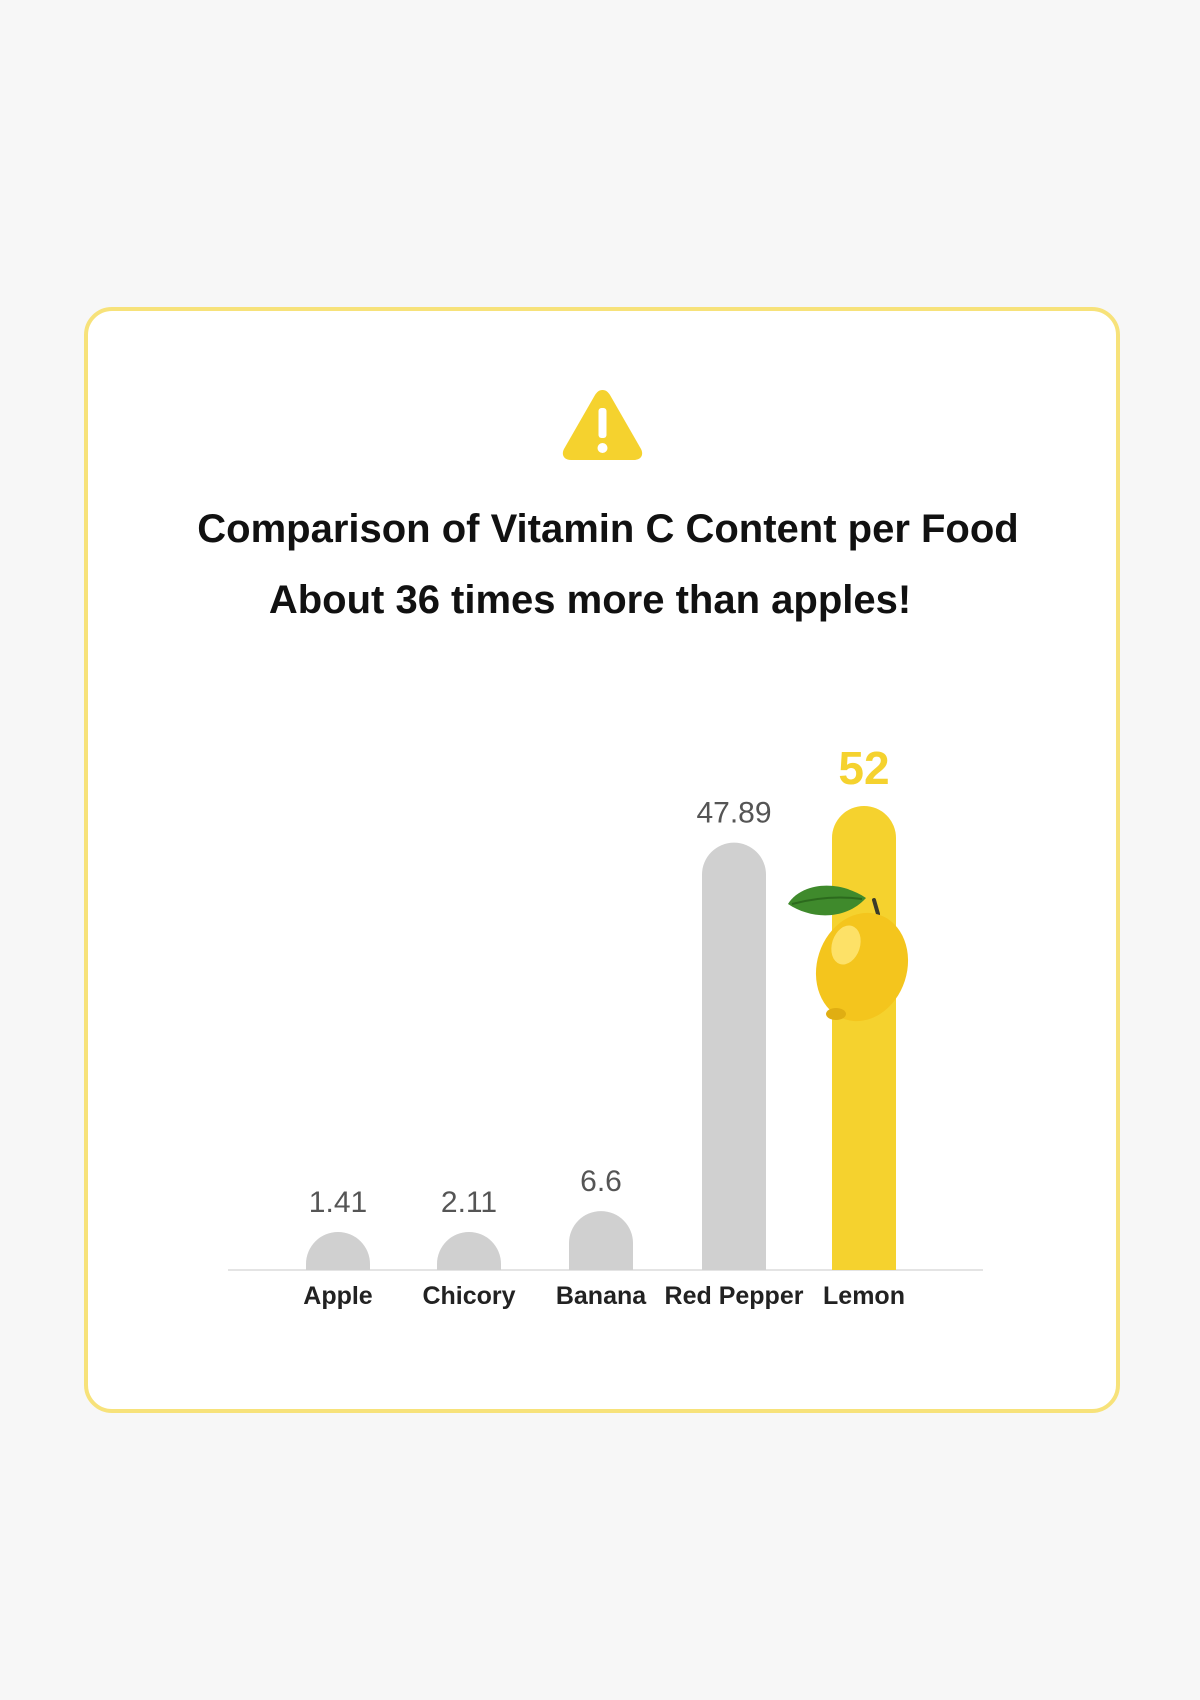  Describe the element at coordinates (608, 529) in the screenshot. I see `chart-title: Comparison of Vitamin C Content per Food` at that location.